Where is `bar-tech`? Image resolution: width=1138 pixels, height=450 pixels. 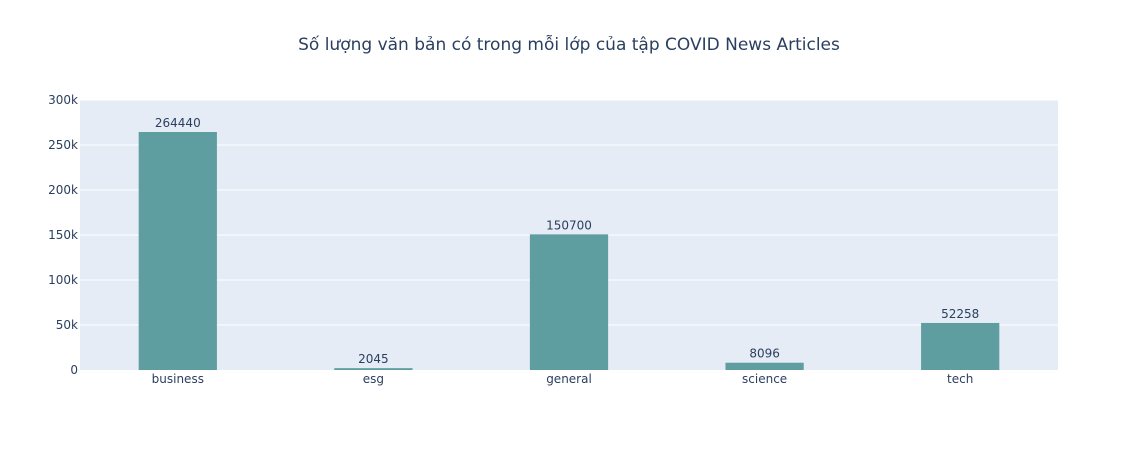
bar-tech is located at coordinates (960, 346).